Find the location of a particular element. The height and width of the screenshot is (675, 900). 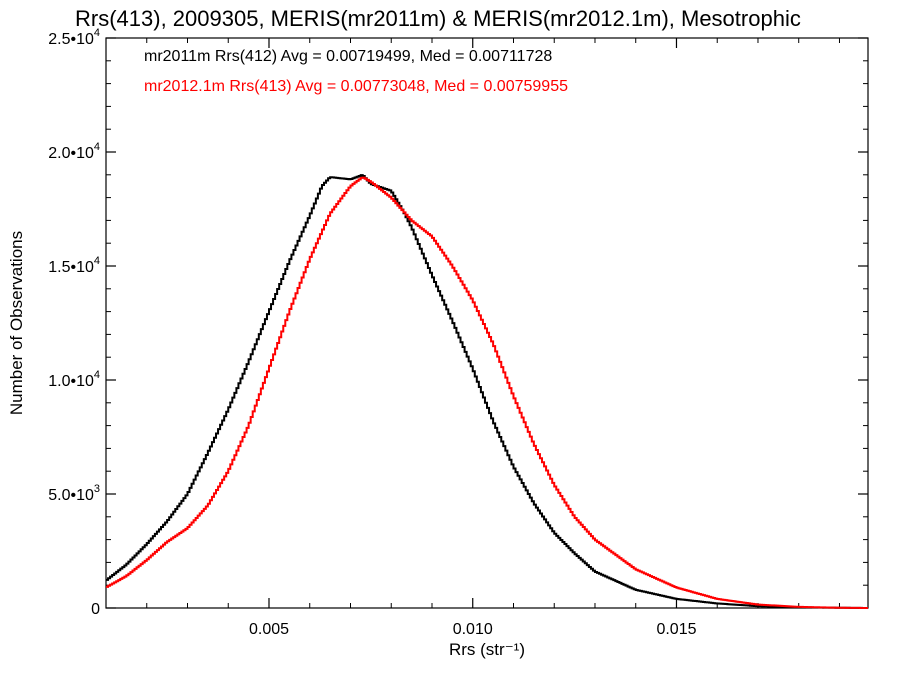

y-tick-label: 0 is located at coordinates (95, 609).